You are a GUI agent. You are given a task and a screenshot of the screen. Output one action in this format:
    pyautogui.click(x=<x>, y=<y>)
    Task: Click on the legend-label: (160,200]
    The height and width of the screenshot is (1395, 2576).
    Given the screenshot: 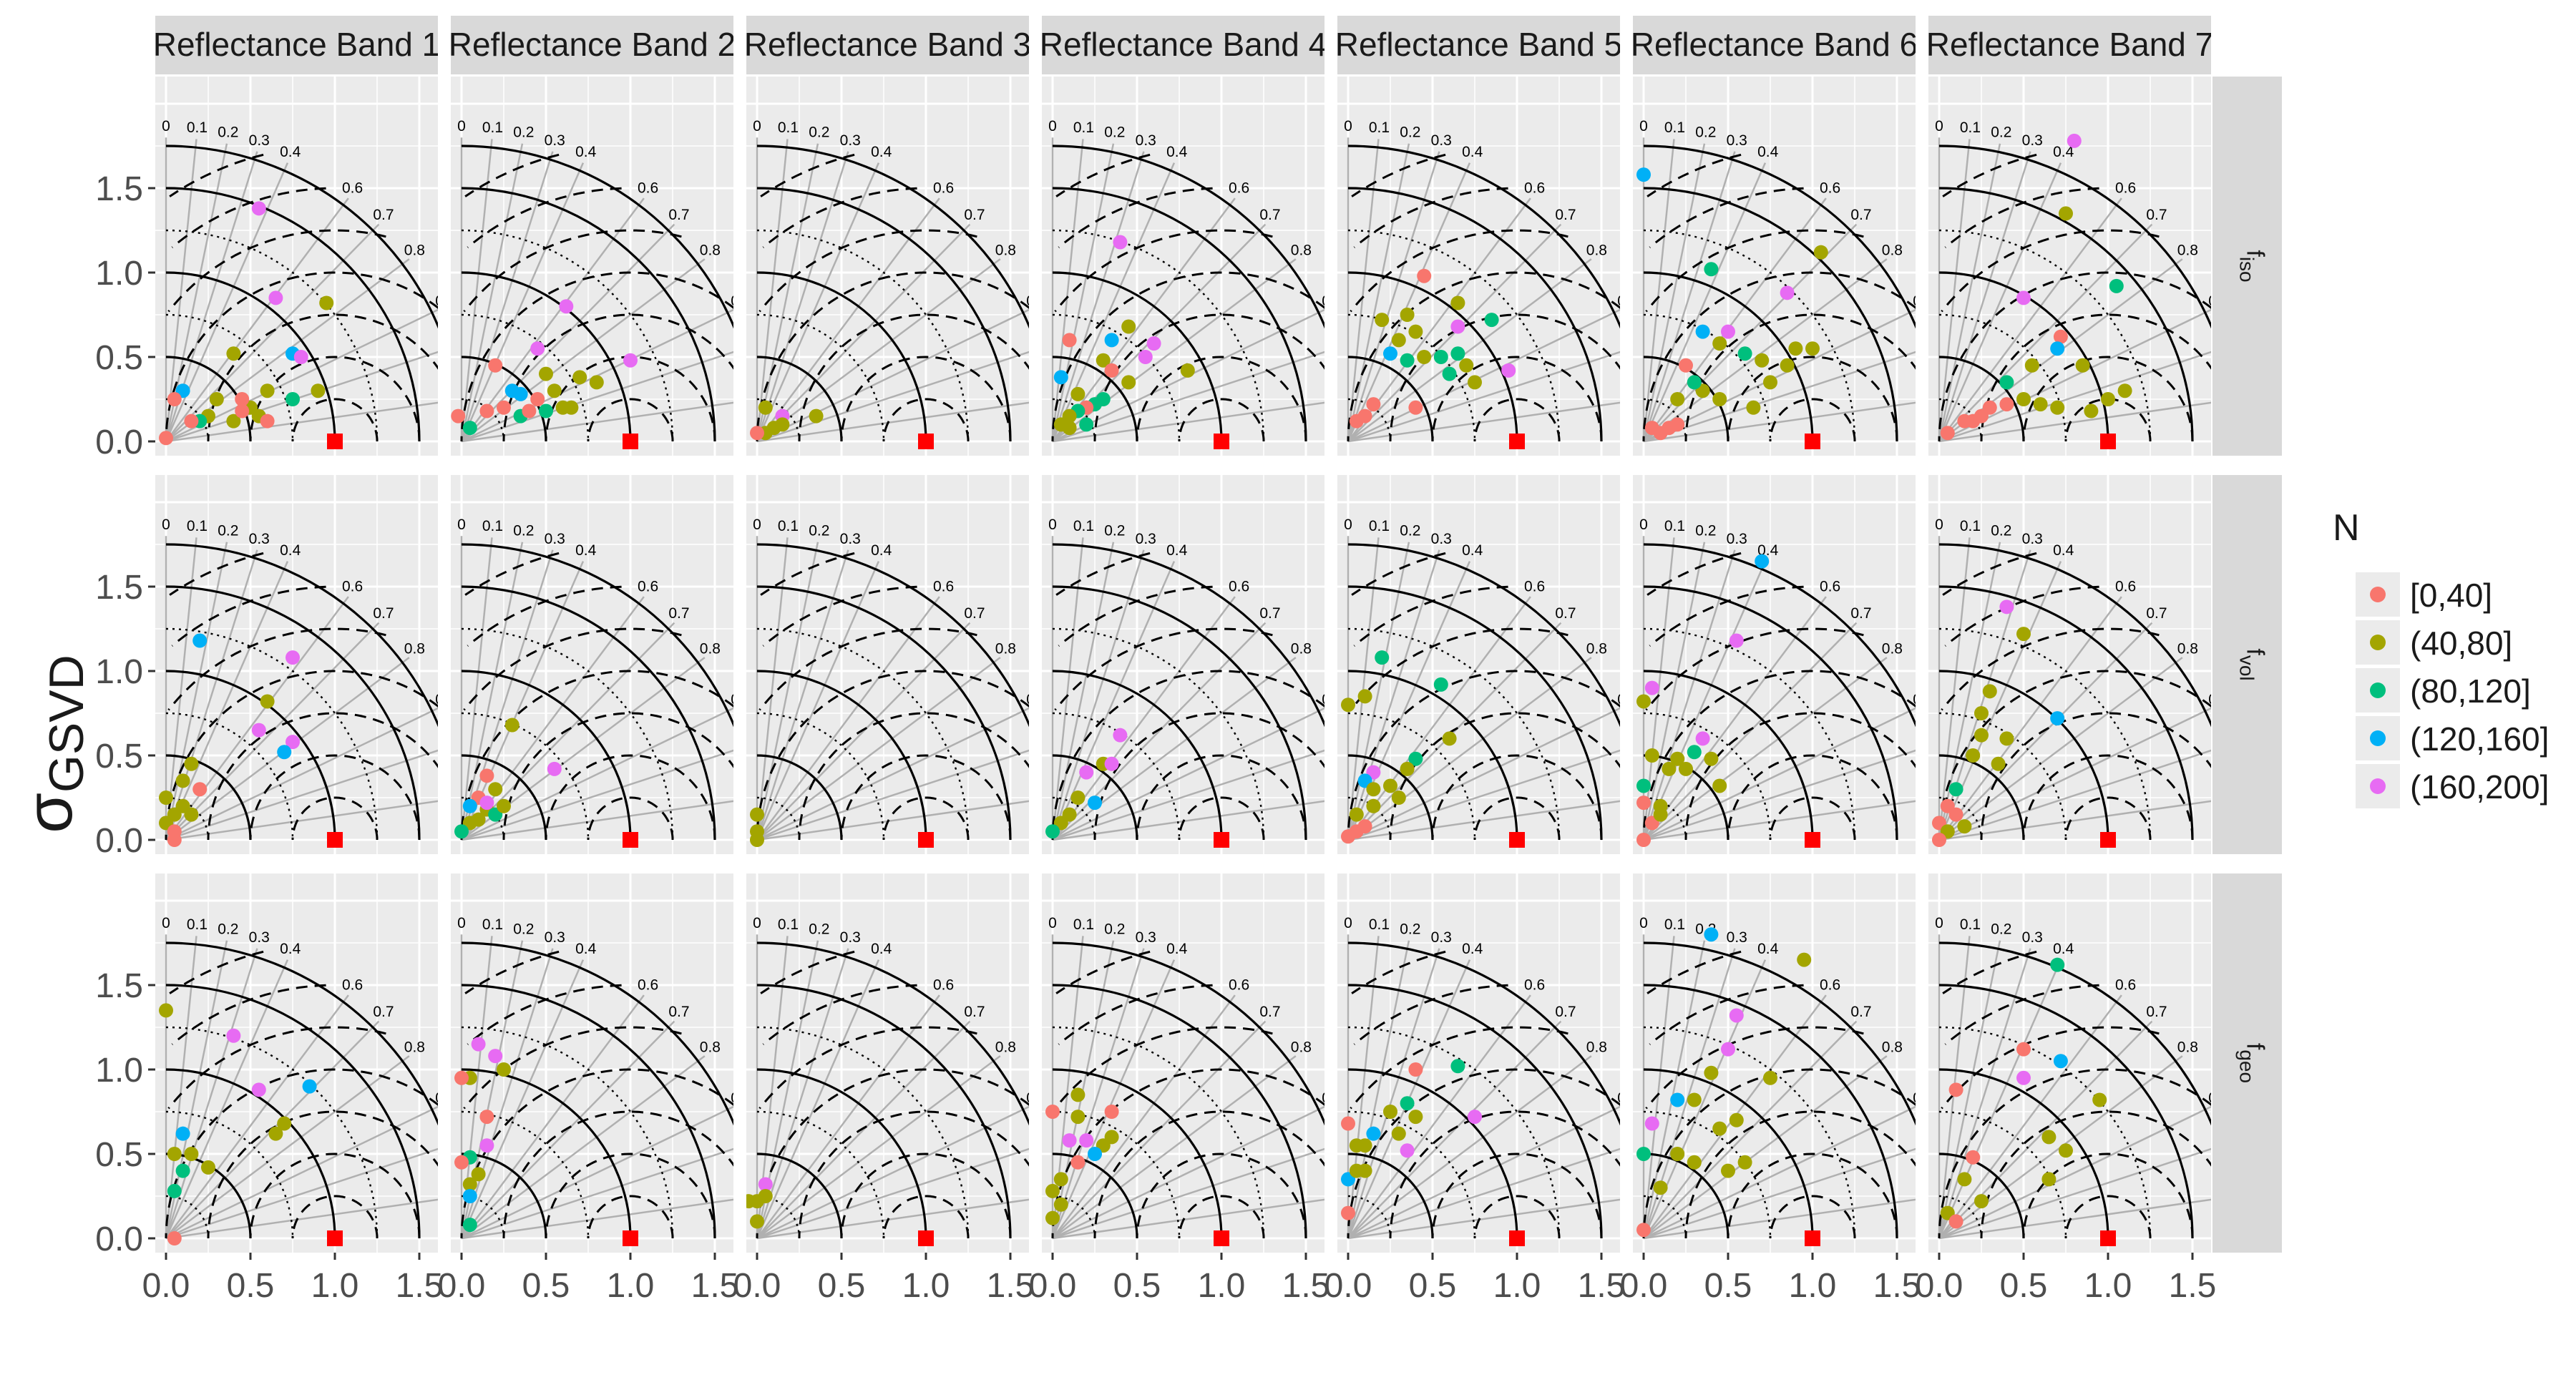 What is the action you would take?
    pyautogui.click(x=2479, y=787)
    